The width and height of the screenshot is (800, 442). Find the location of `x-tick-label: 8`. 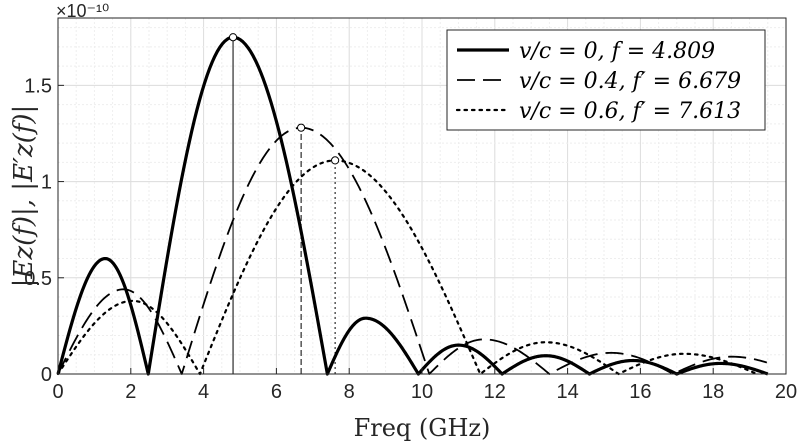

x-tick-label: 8 is located at coordinates (349, 392).